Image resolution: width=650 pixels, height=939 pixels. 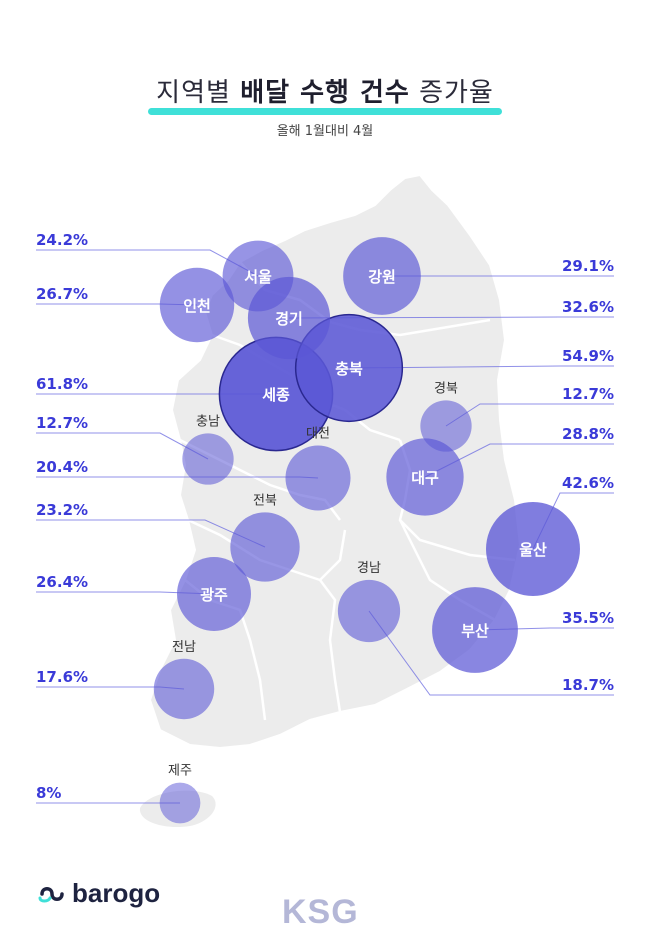 What do you see at coordinates (369, 568) in the screenshot?
I see `region-label-16: 경남` at bounding box center [369, 568].